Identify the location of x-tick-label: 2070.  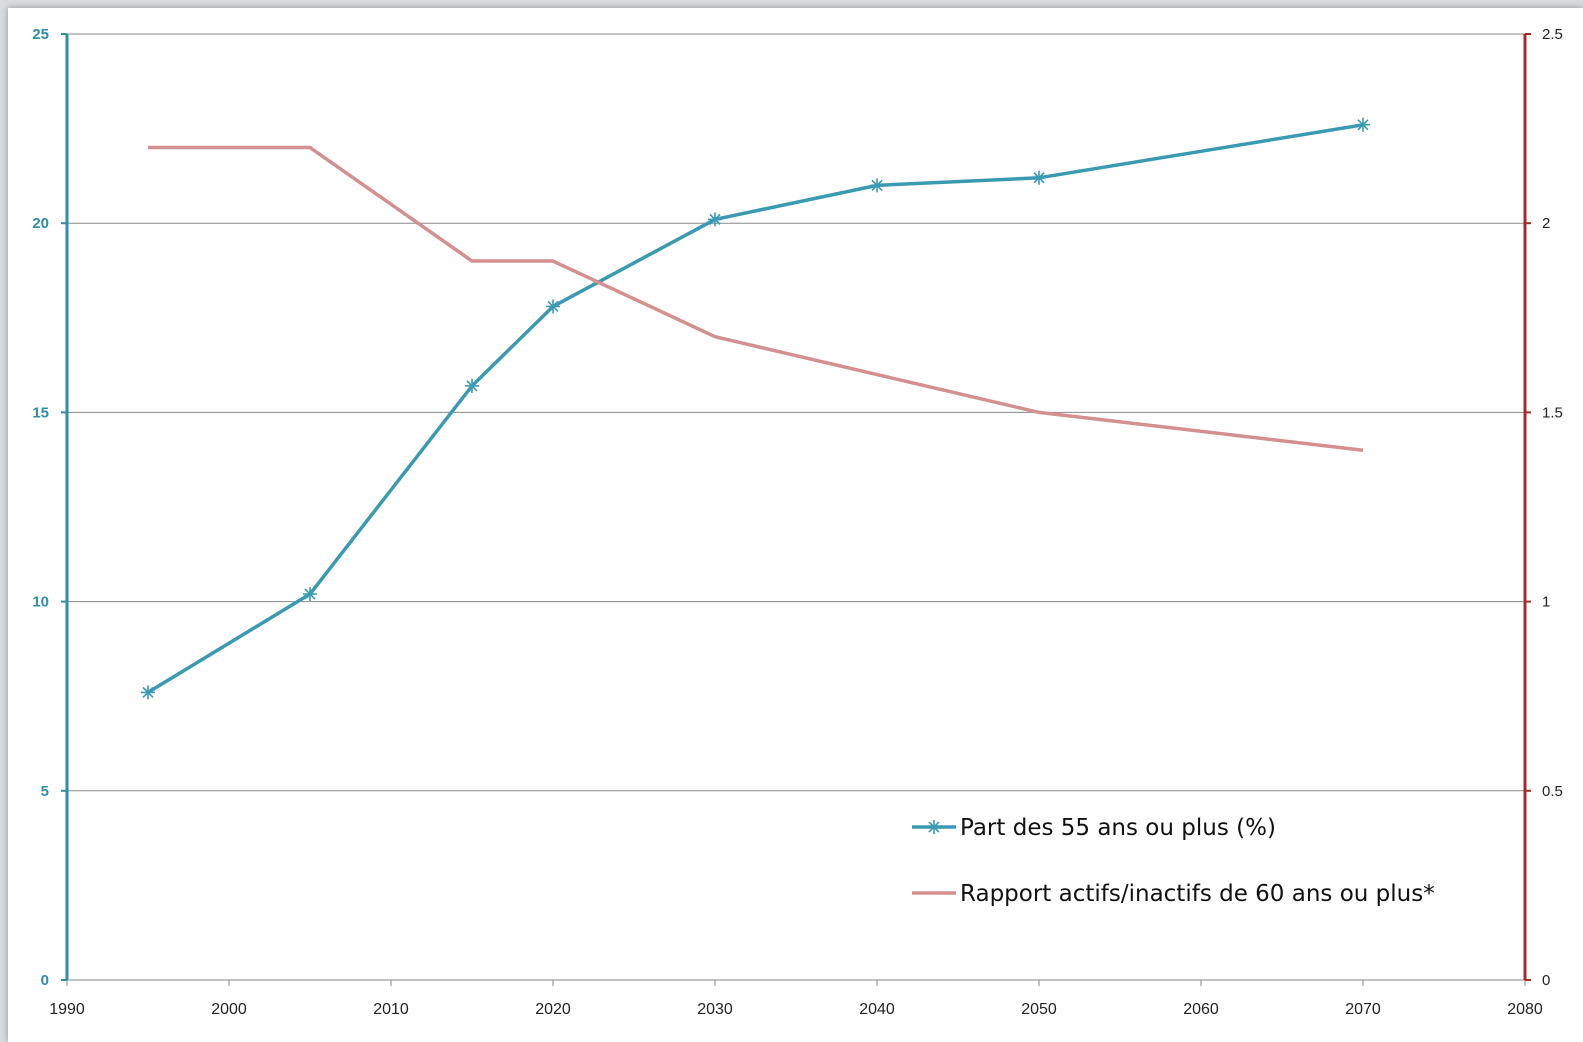
(1363, 1009).